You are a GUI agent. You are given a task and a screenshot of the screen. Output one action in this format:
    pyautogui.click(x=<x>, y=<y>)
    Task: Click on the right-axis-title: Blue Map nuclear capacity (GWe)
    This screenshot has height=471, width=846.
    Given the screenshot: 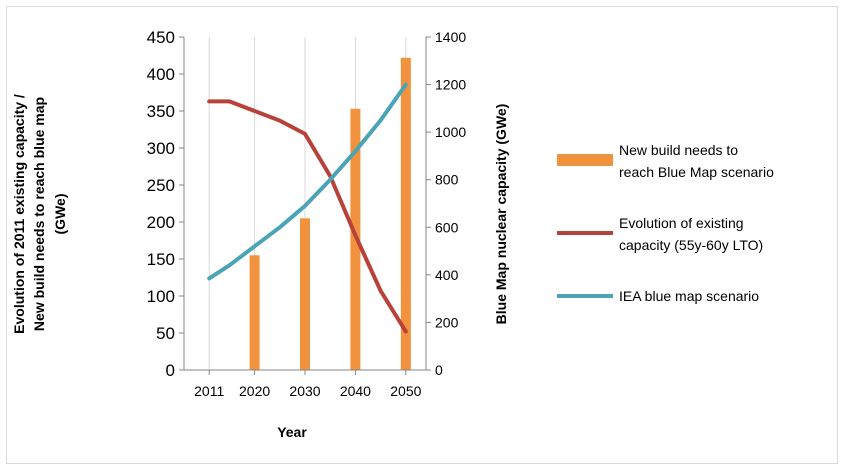 What is the action you would take?
    pyautogui.click(x=501, y=214)
    